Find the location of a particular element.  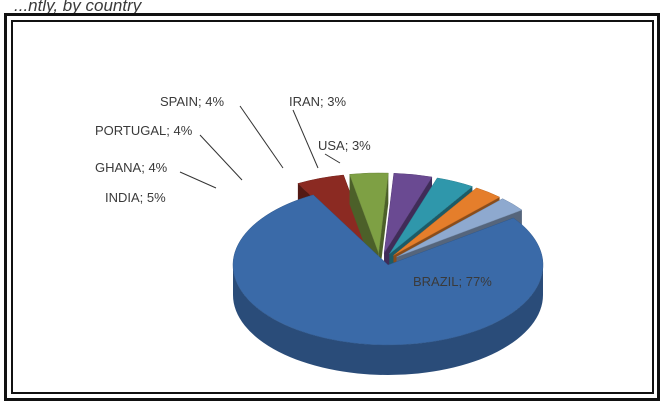

leader-line-iran is located at coordinates (305, 139).